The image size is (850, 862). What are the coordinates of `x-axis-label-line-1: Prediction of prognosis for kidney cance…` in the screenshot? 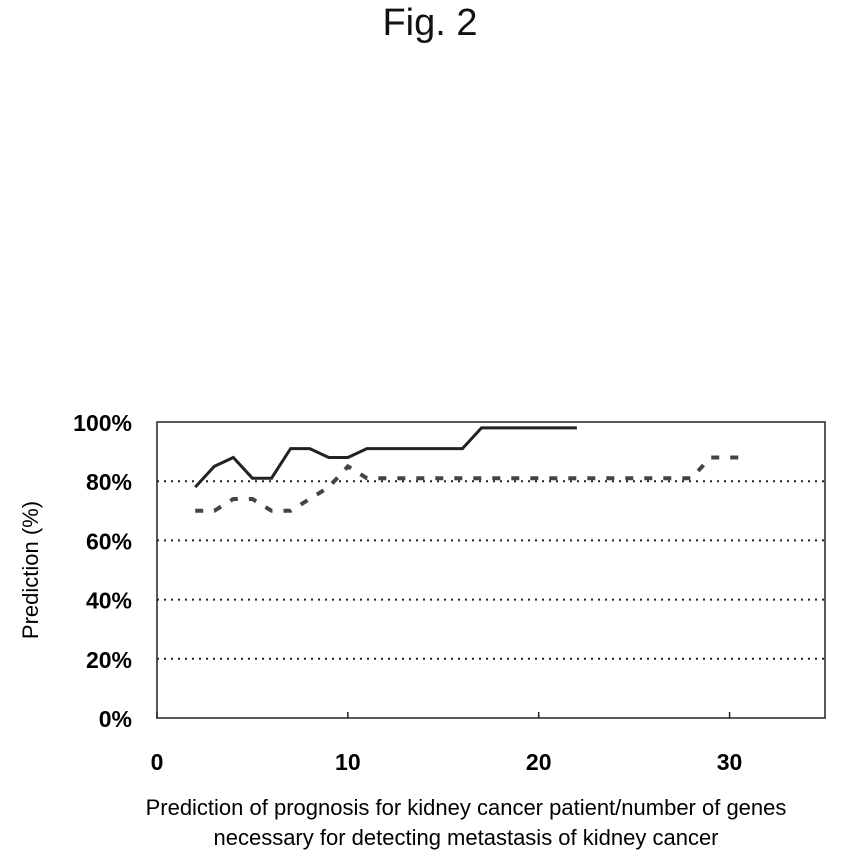 It's located at (466, 807).